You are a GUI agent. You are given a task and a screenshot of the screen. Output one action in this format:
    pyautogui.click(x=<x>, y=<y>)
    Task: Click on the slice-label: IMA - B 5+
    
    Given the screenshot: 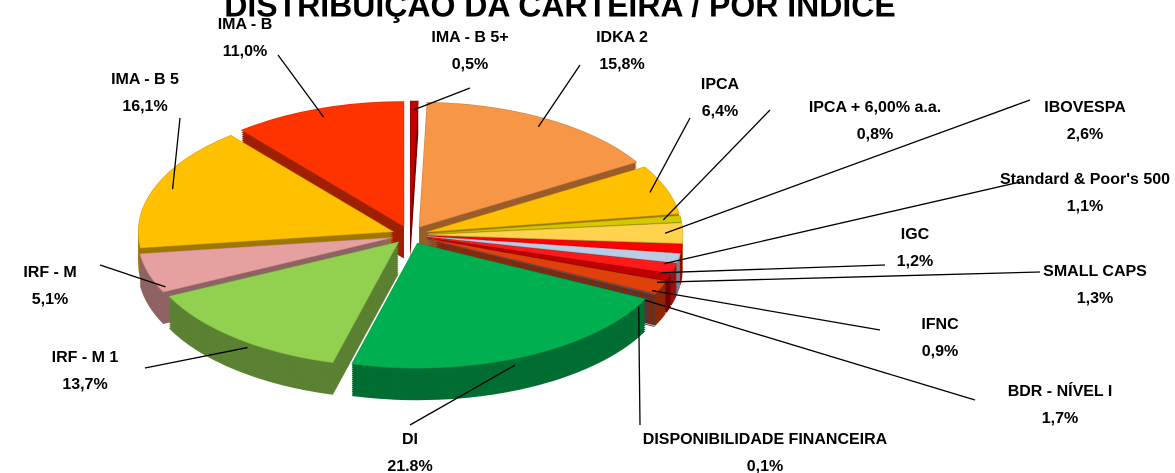 What is the action you would take?
    pyautogui.click(x=469, y=37)
    